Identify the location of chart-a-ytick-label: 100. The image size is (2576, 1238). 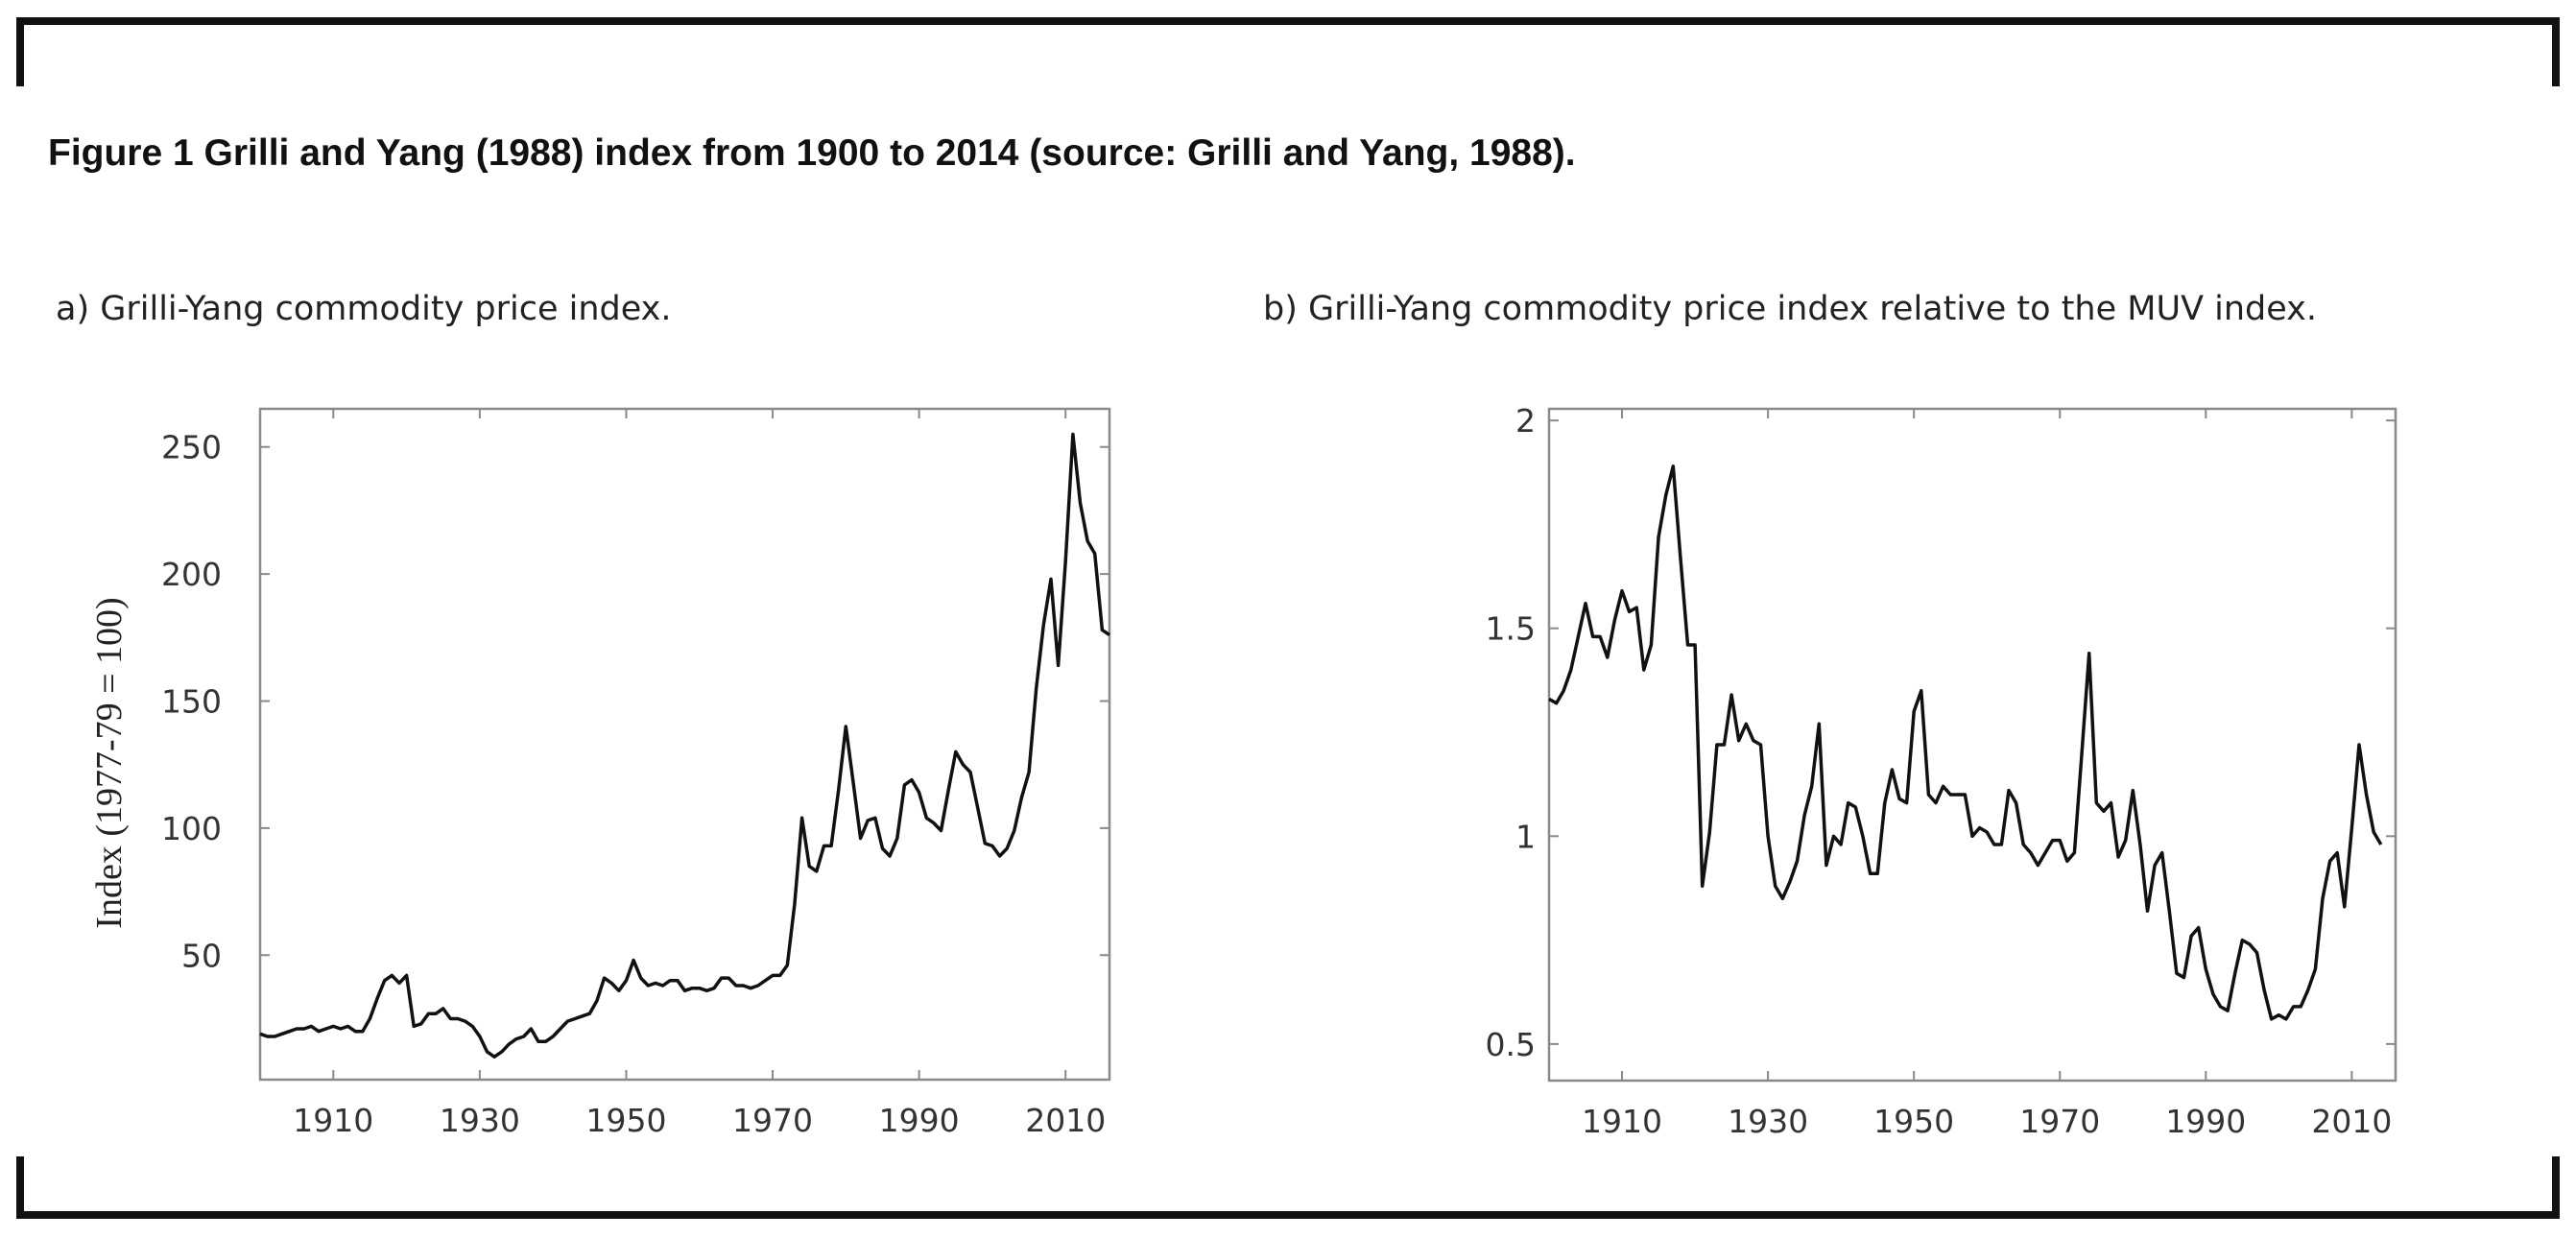
(191, 829).